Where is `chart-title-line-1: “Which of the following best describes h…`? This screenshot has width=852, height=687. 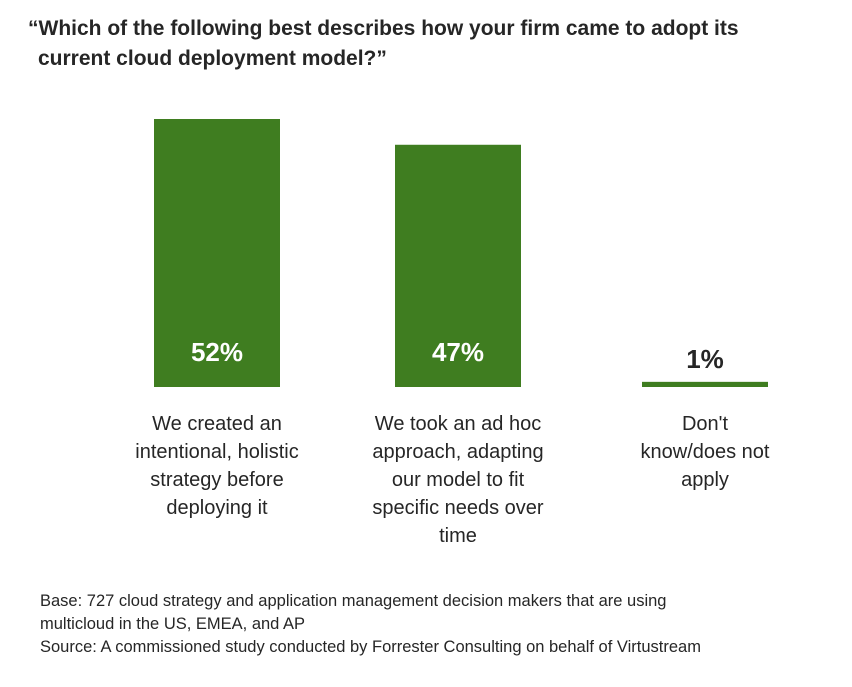 chart-title-line-1: “Which of the following best describes h… is located at coordinates (383, 28).